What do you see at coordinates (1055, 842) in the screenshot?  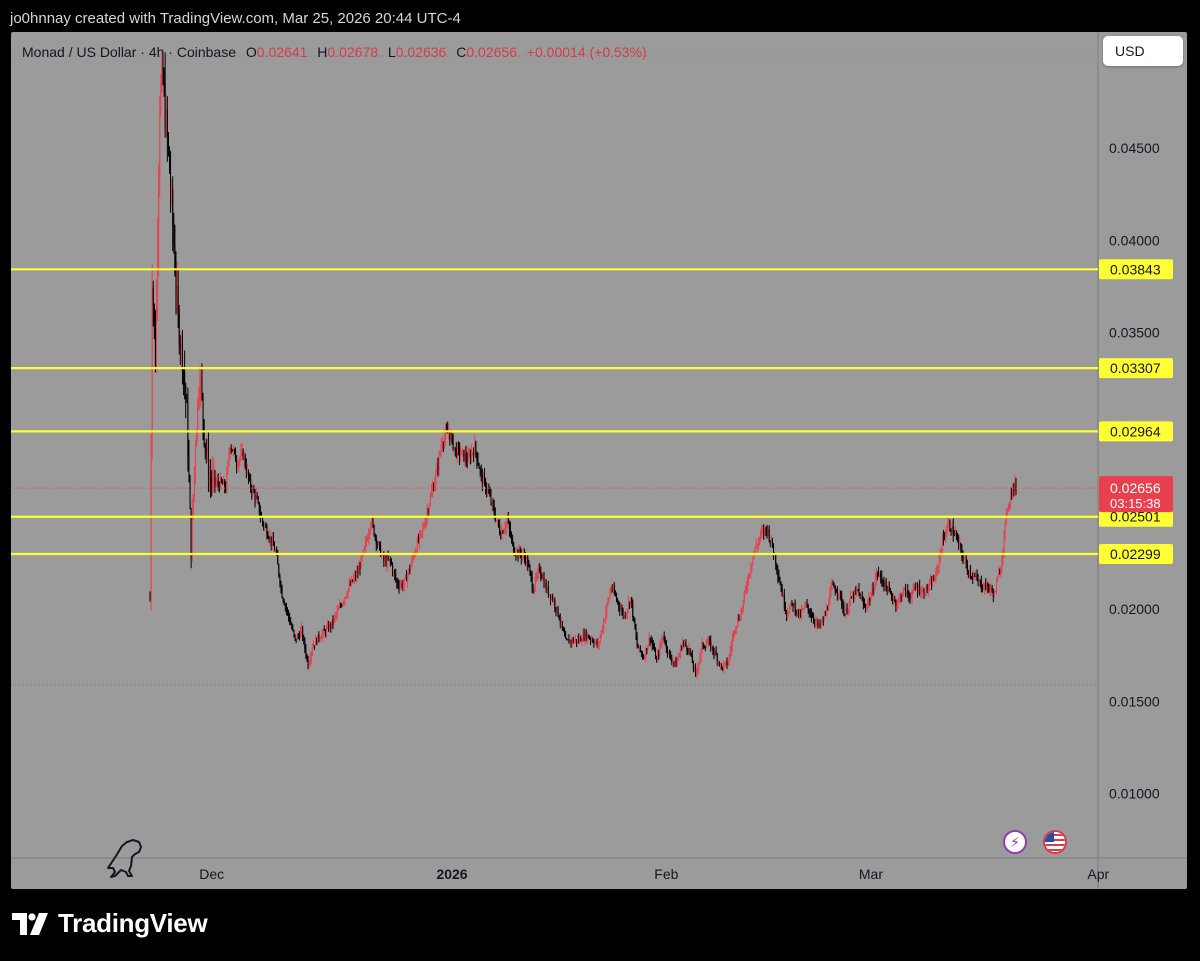 I see `us-flag-icon` at bounding box center [1055, 842].